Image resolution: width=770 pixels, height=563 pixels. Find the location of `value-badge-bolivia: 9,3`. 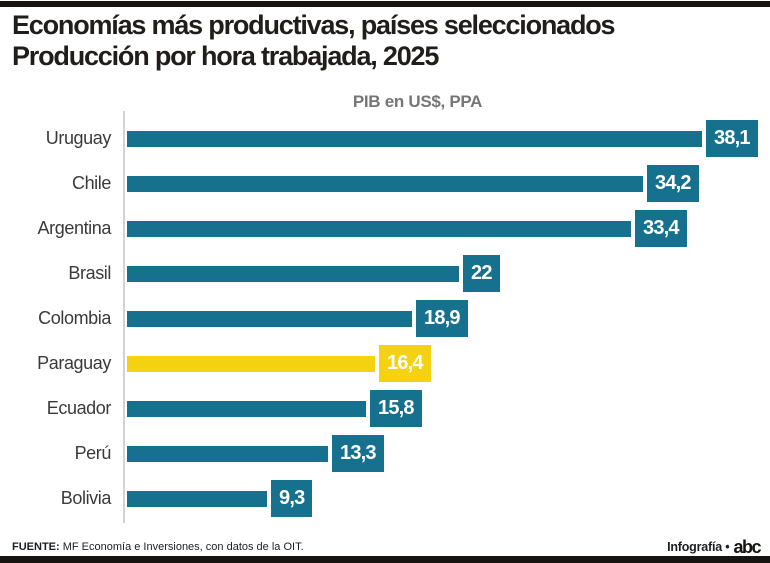

value-badge-bolivia: 9,3 is located at coordinates (292, 498).